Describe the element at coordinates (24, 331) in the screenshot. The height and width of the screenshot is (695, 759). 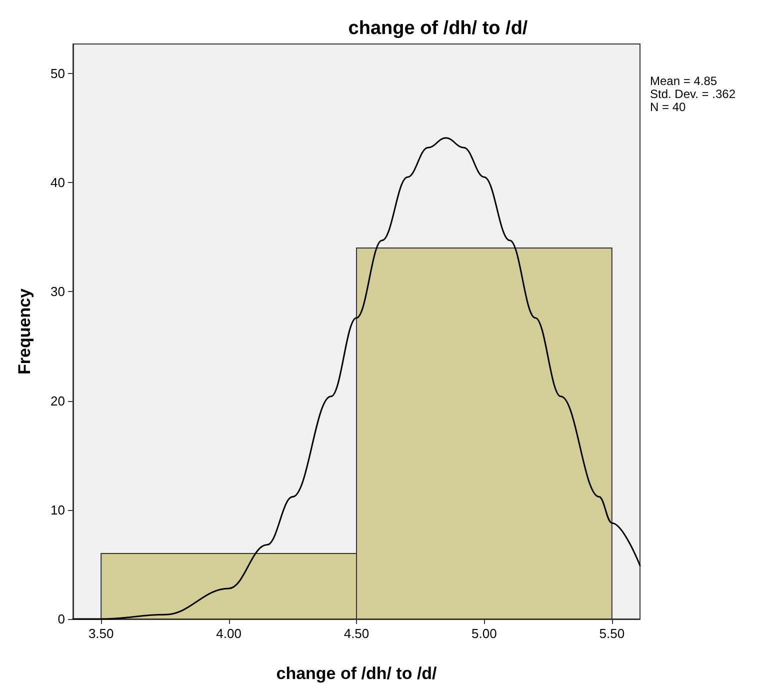
I see `y-axis-title: Frequency` at that location.